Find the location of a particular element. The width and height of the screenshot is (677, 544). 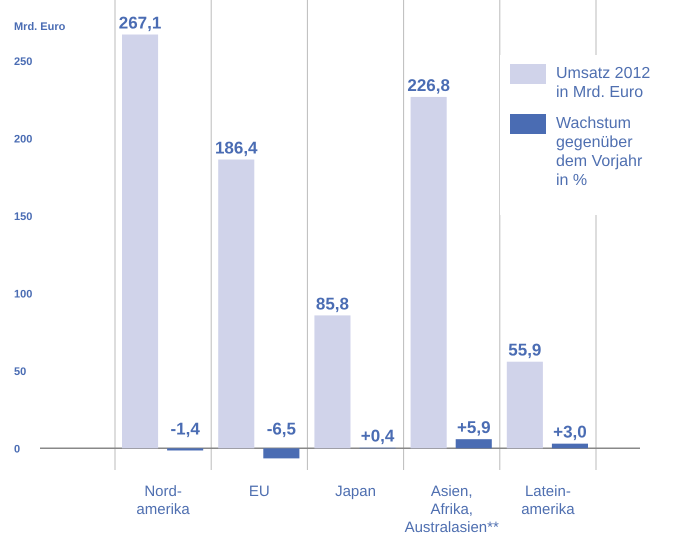

y-tick-label: 50 is located at coordinates (20, 372).